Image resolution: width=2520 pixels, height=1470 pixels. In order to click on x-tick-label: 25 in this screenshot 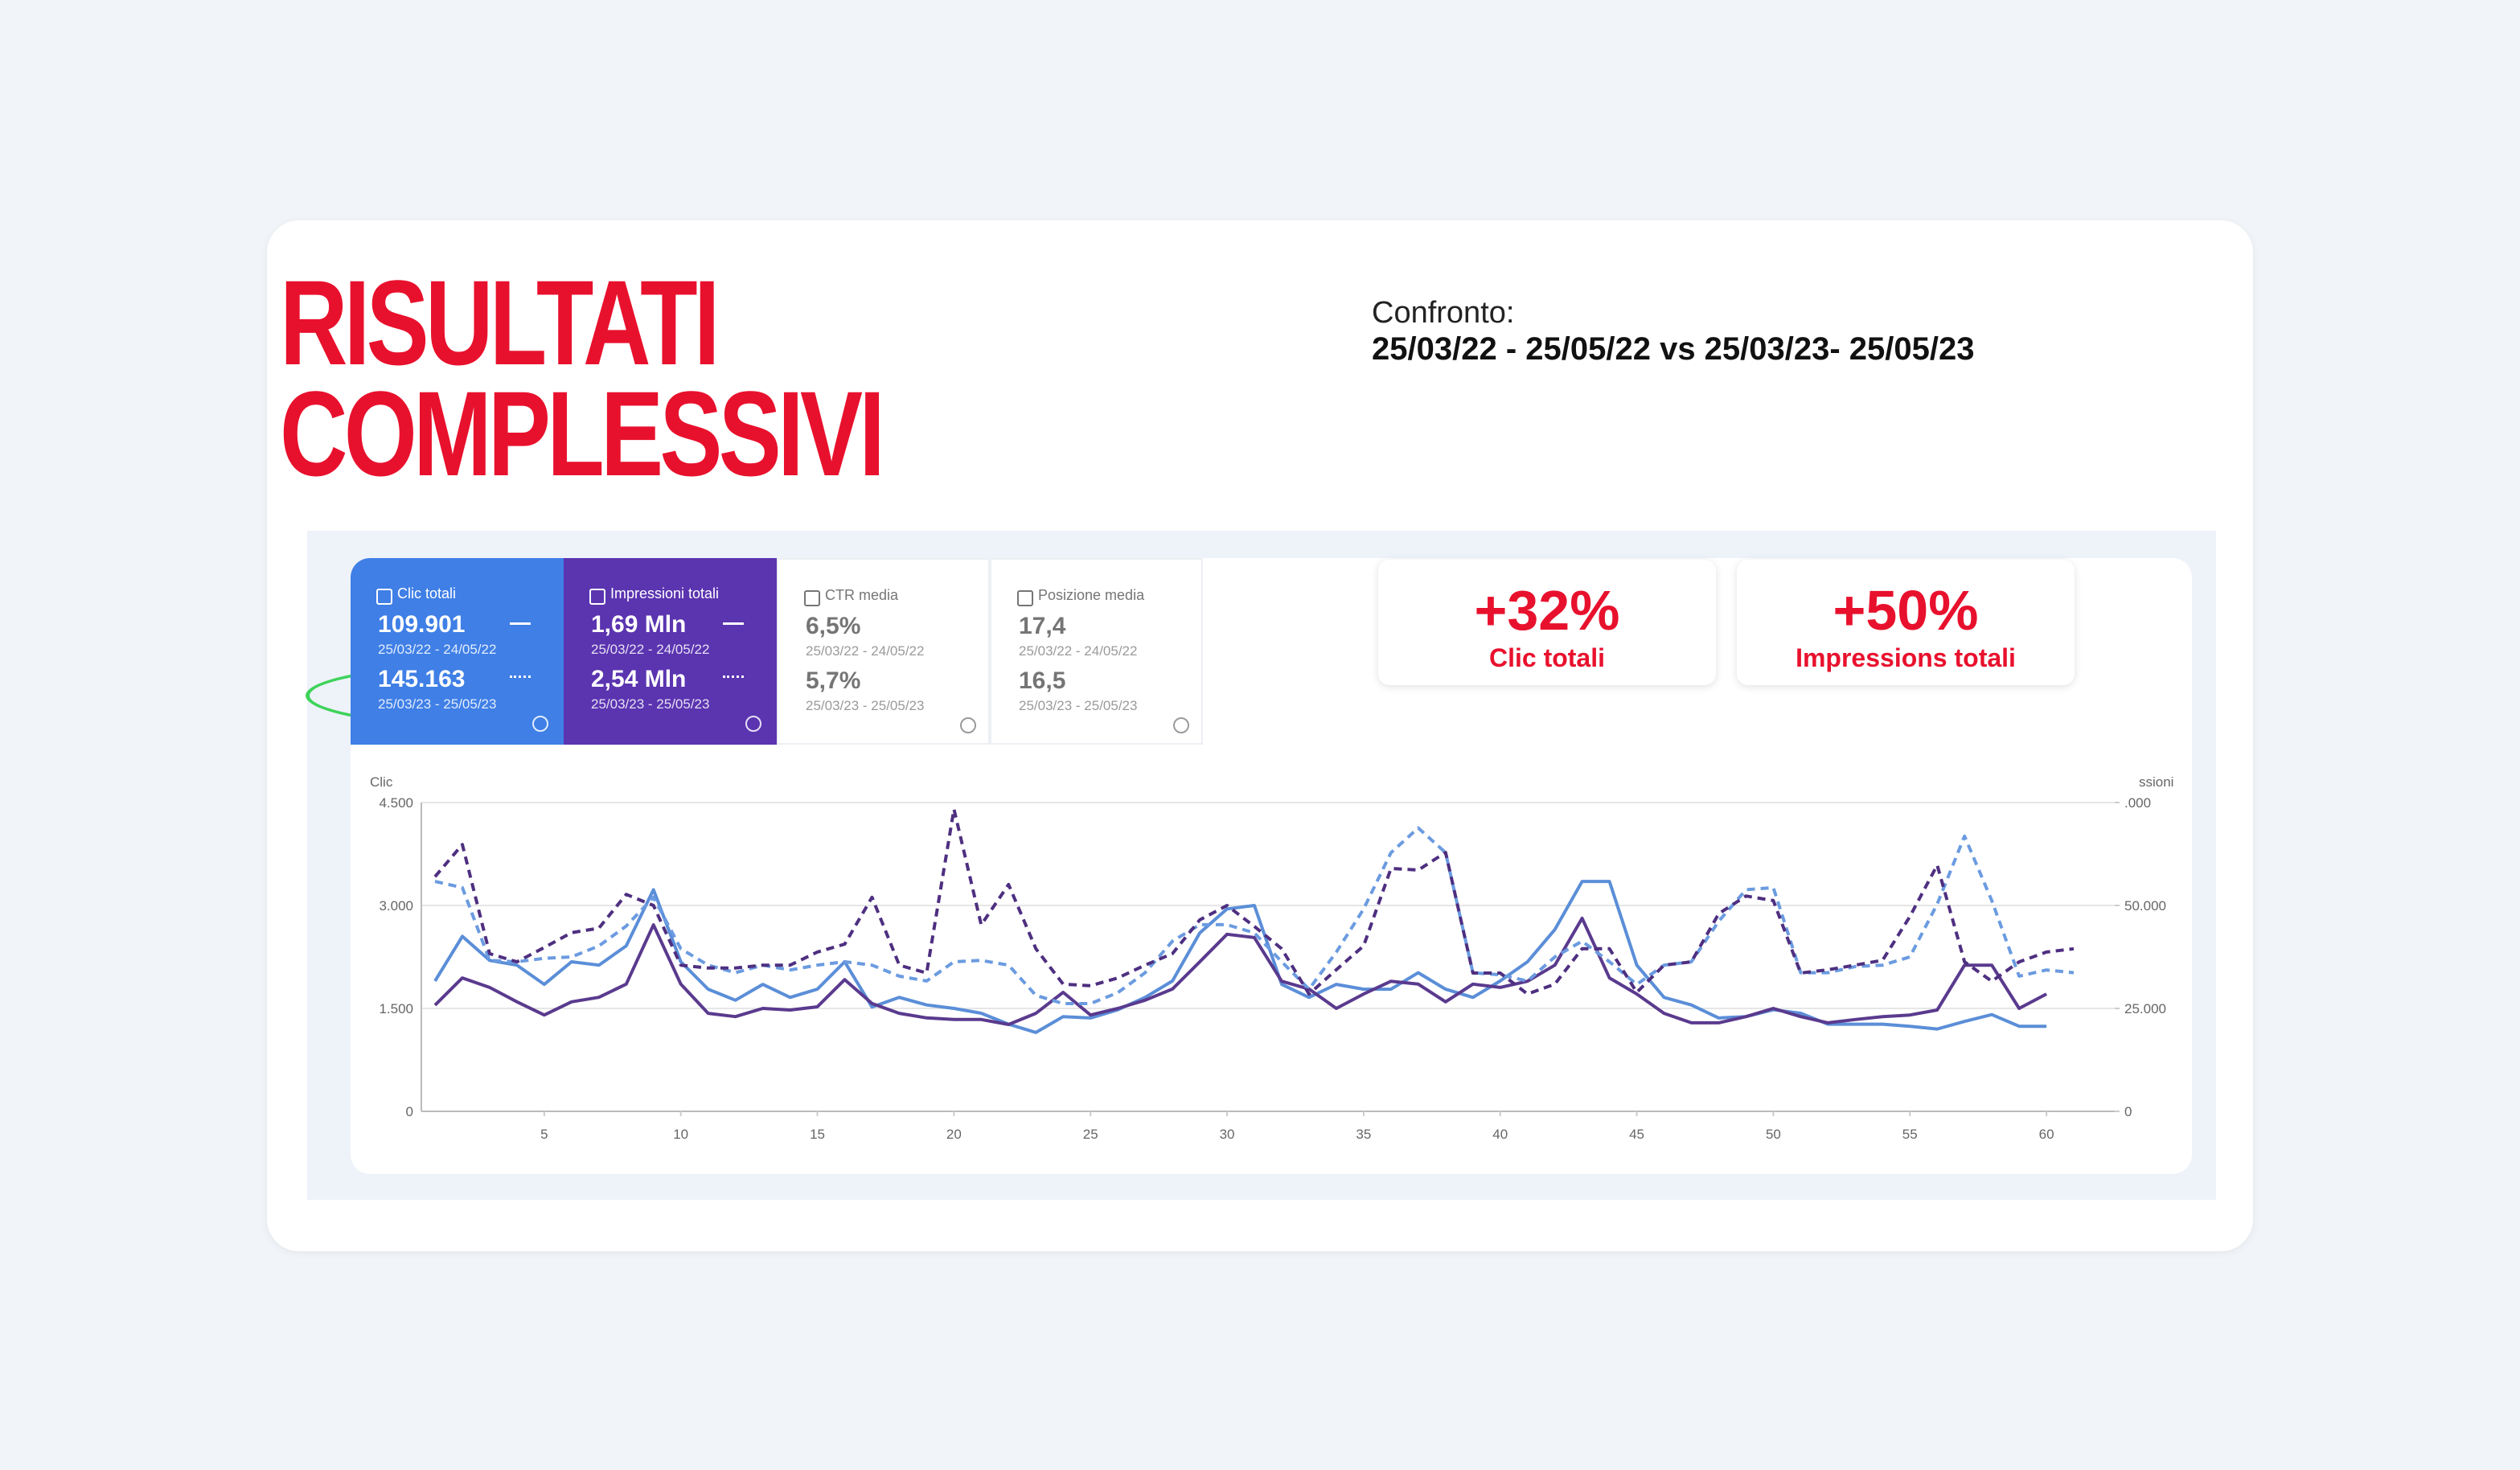, I will do `click(1090, 1134)`.